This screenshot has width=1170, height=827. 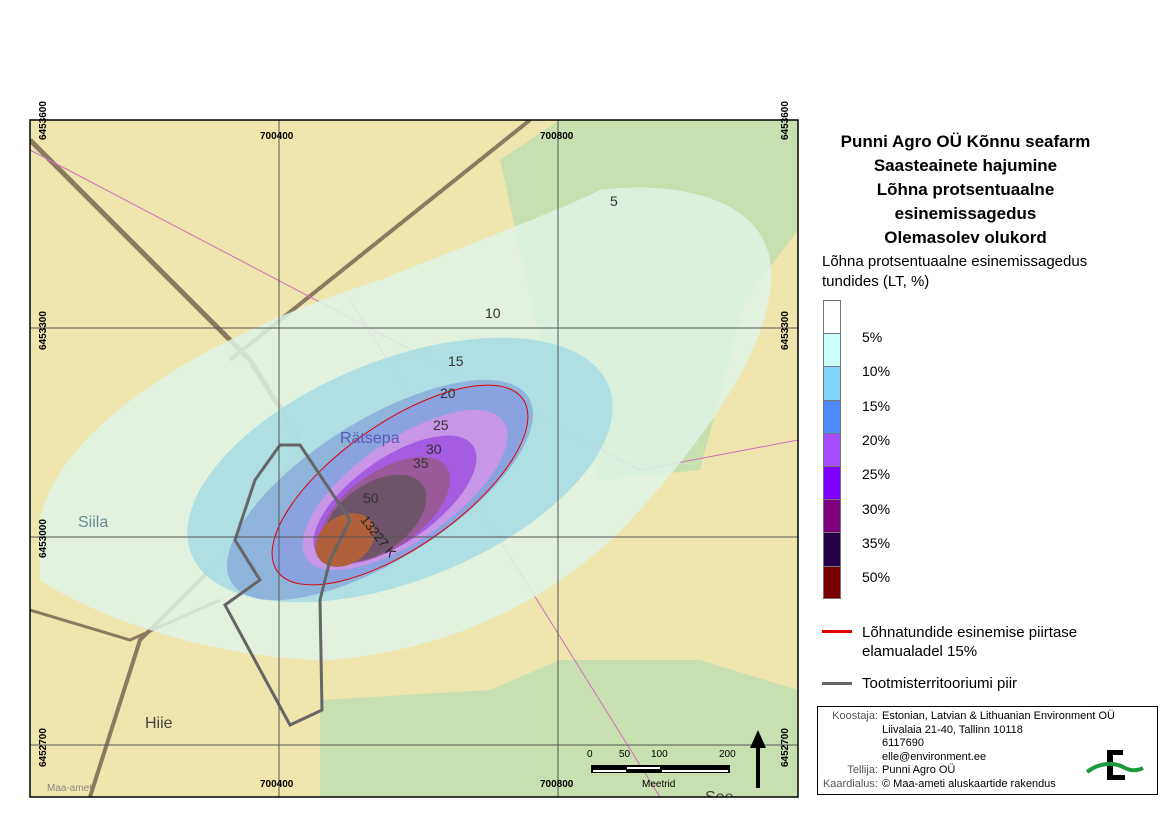 What do you see at coordinates (965, 237) in the screenshot?
I see `title-line: Olemasolev olukord` at bounding box center [965, 237].